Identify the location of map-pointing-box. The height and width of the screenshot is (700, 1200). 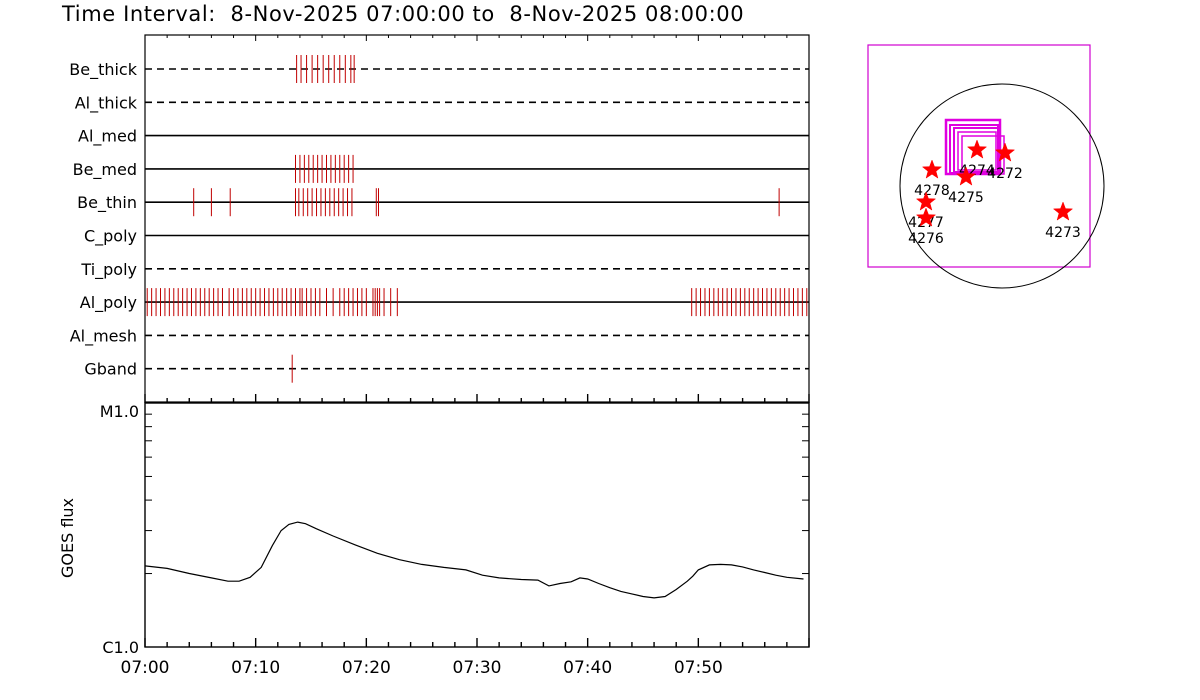
(977, 151).